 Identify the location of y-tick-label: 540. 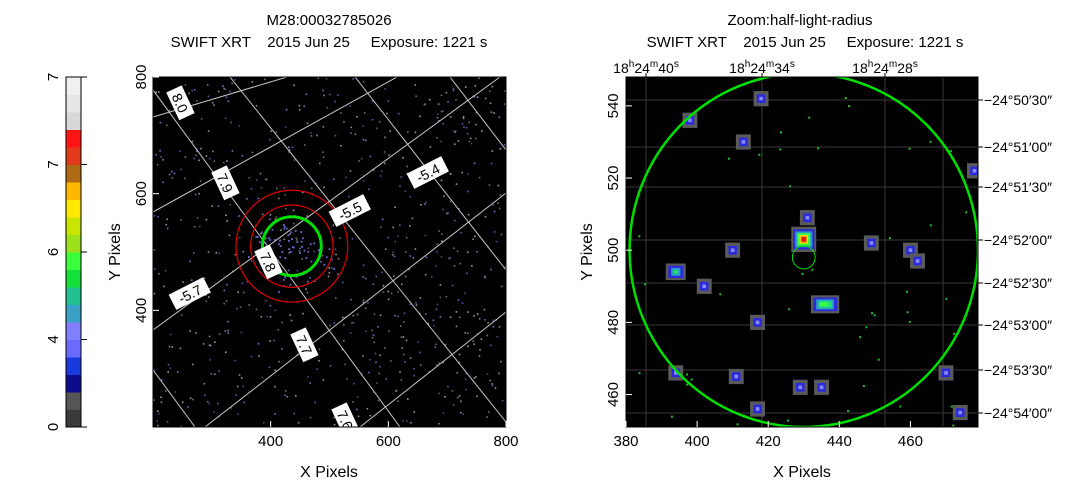
(613, 105).